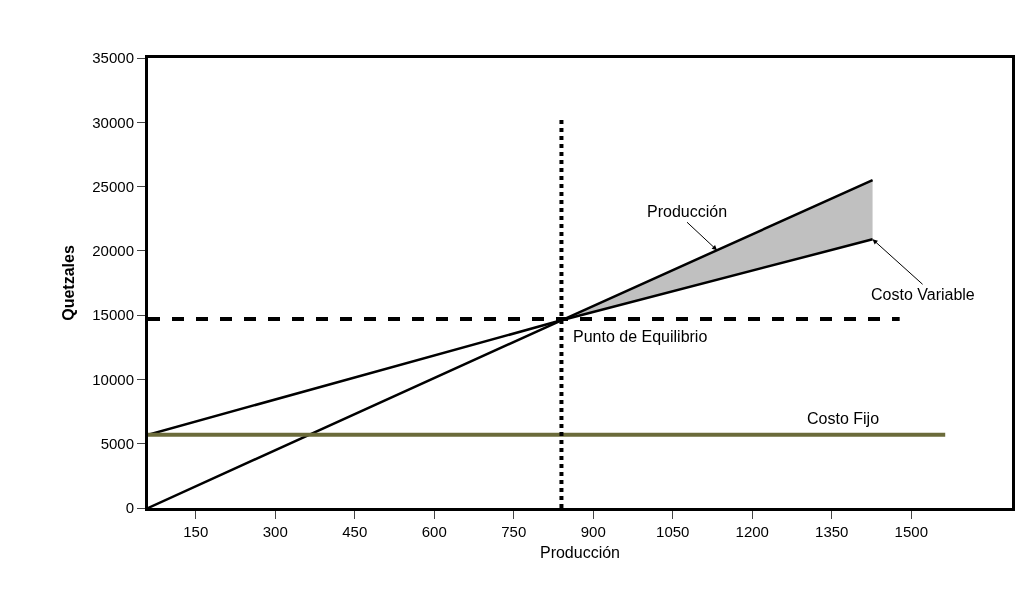 This screenshot has height=594, width=1026. I want to click on y-axis-title: Quetzales, so click(69, 283).